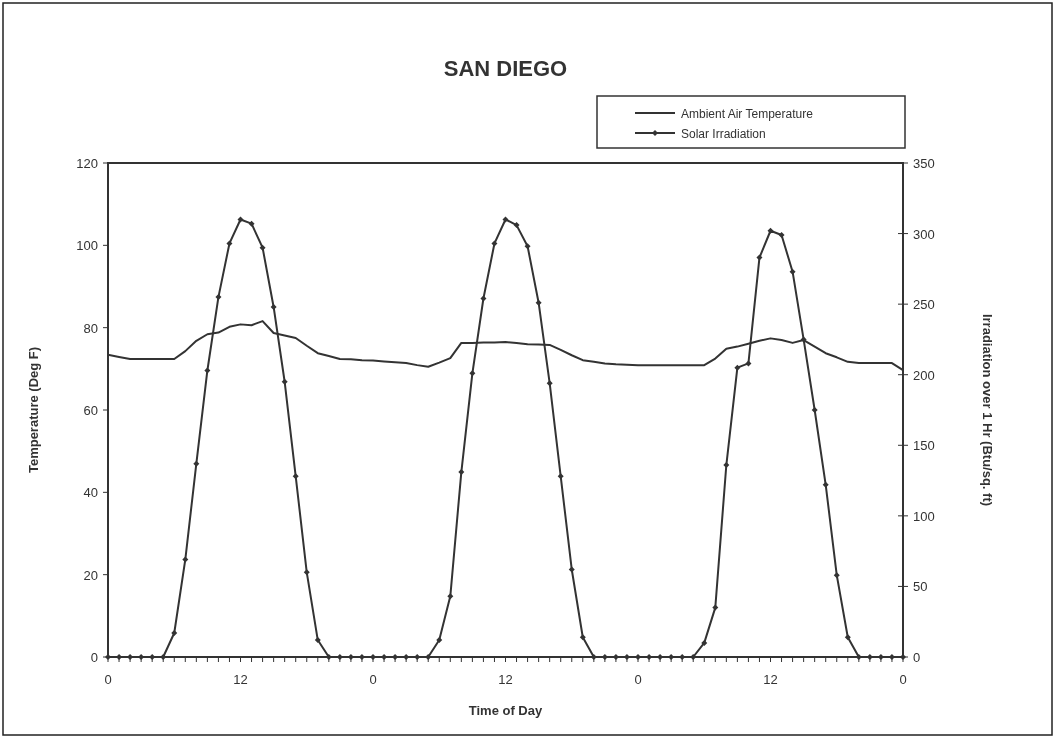  What do you see at coordinates (90, 410) in the screenshot?
I see `y-tick-label: 60` at bounding box center [90, 410].